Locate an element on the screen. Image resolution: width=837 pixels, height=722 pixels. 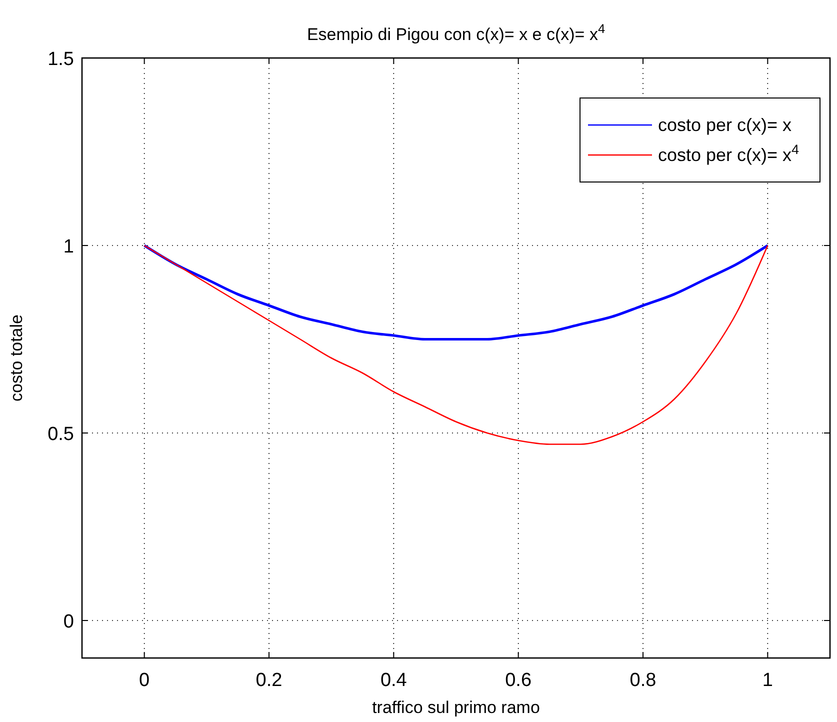
x-tick-label: 0.6 is located at coordinates (518, 680).